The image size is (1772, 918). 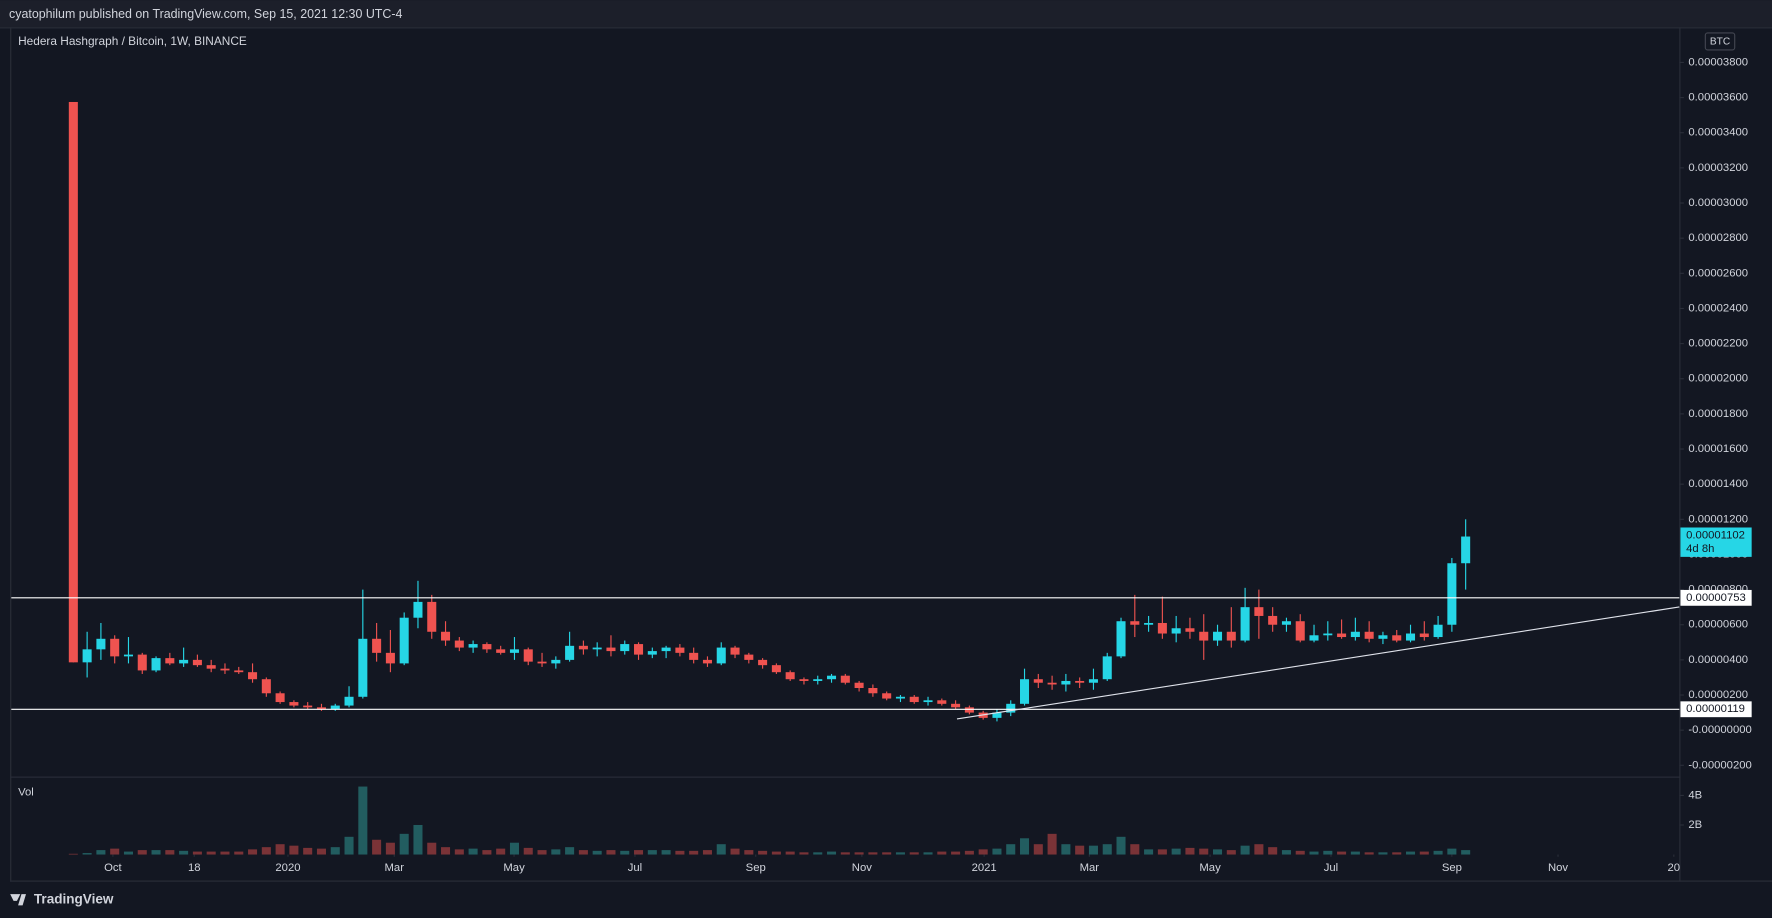 I want to click on y-tick-label: 0.00003600, so click(x=1718, y=98).